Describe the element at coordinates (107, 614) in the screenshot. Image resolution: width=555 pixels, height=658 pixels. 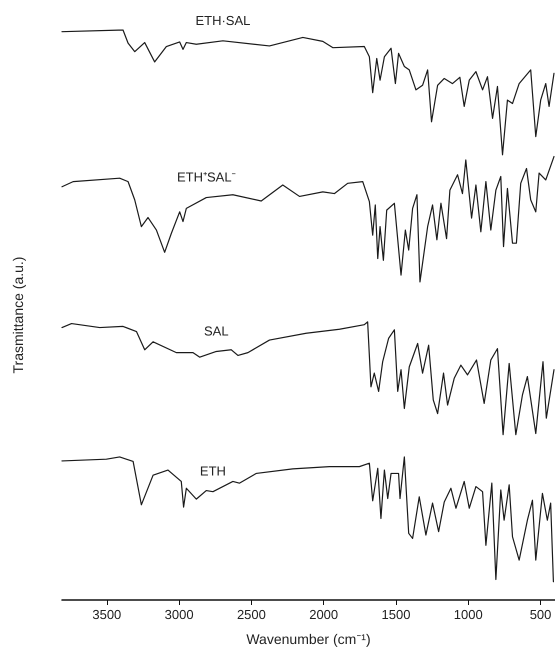
I see `x-tick-label: 3500` at that location.